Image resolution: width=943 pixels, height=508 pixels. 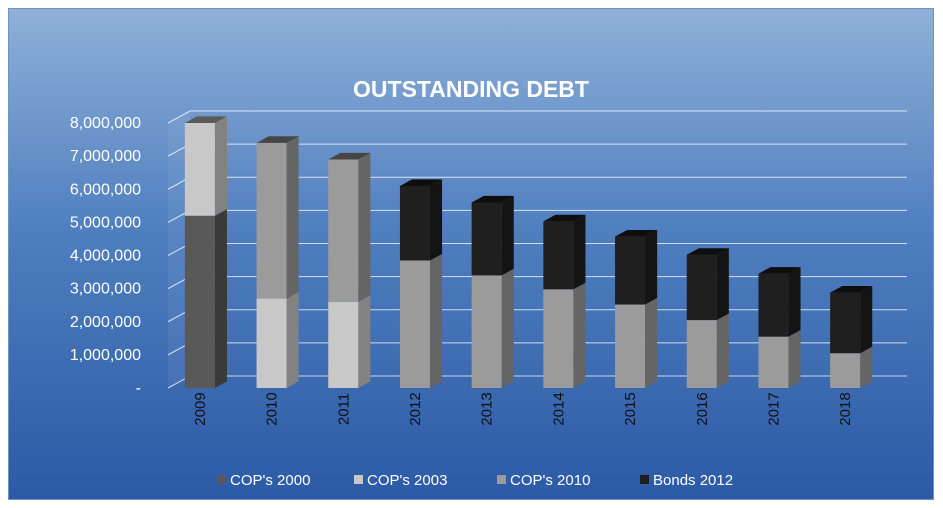 I want to click on y-tick-label: 6,000,000, so click(x=105, y=189).